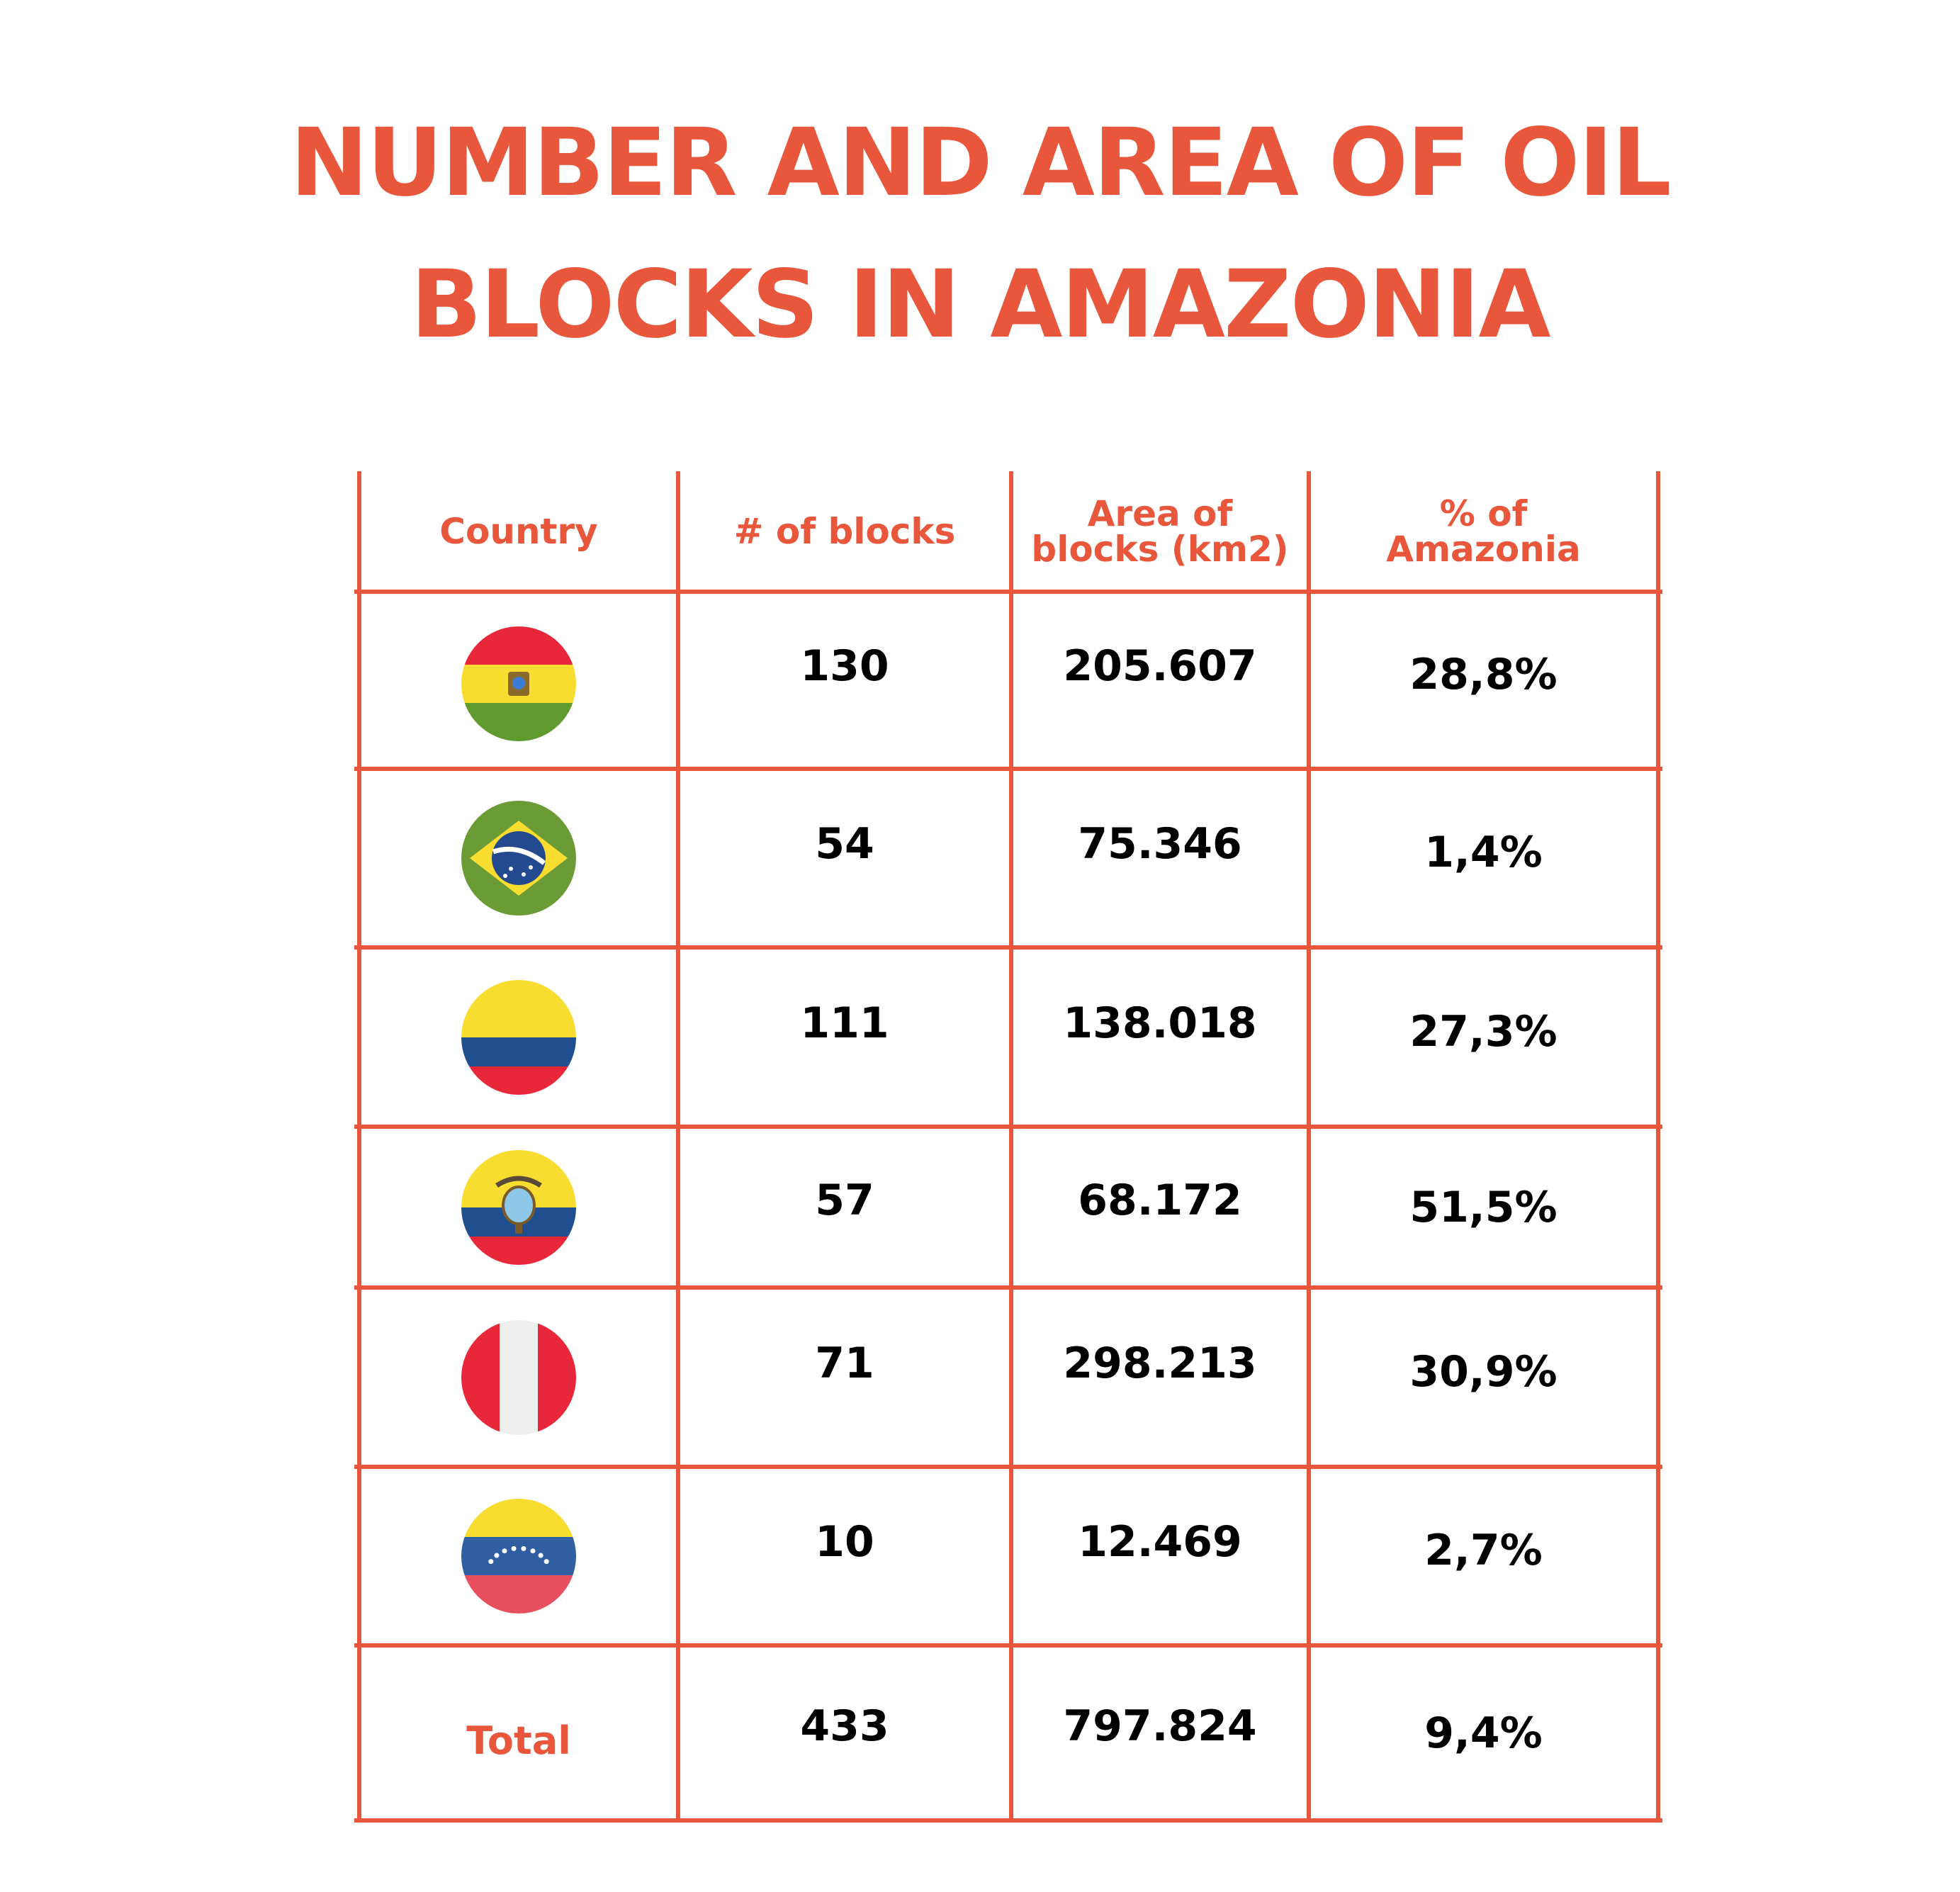  What do you see at coordinates (844, 666) in the screenshot?
I see `row-1-blocks: 130` at bounding box center [844, 666].